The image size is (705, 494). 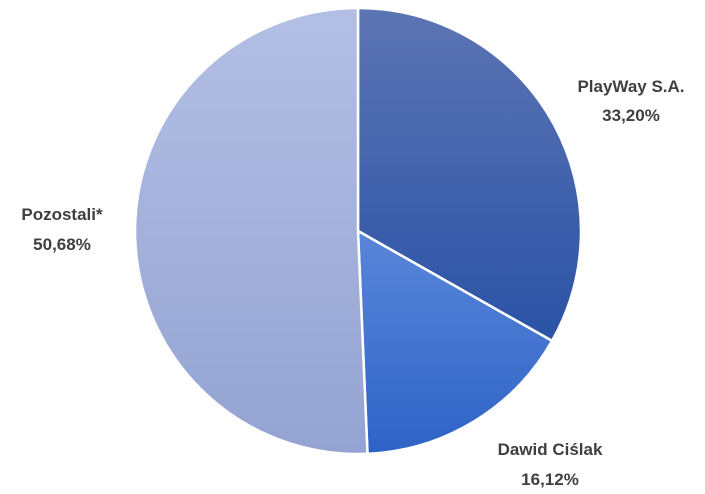 I want to click on slice-label-dawid-cislak: Dawid Ciślak, so click(x=550, y=449).